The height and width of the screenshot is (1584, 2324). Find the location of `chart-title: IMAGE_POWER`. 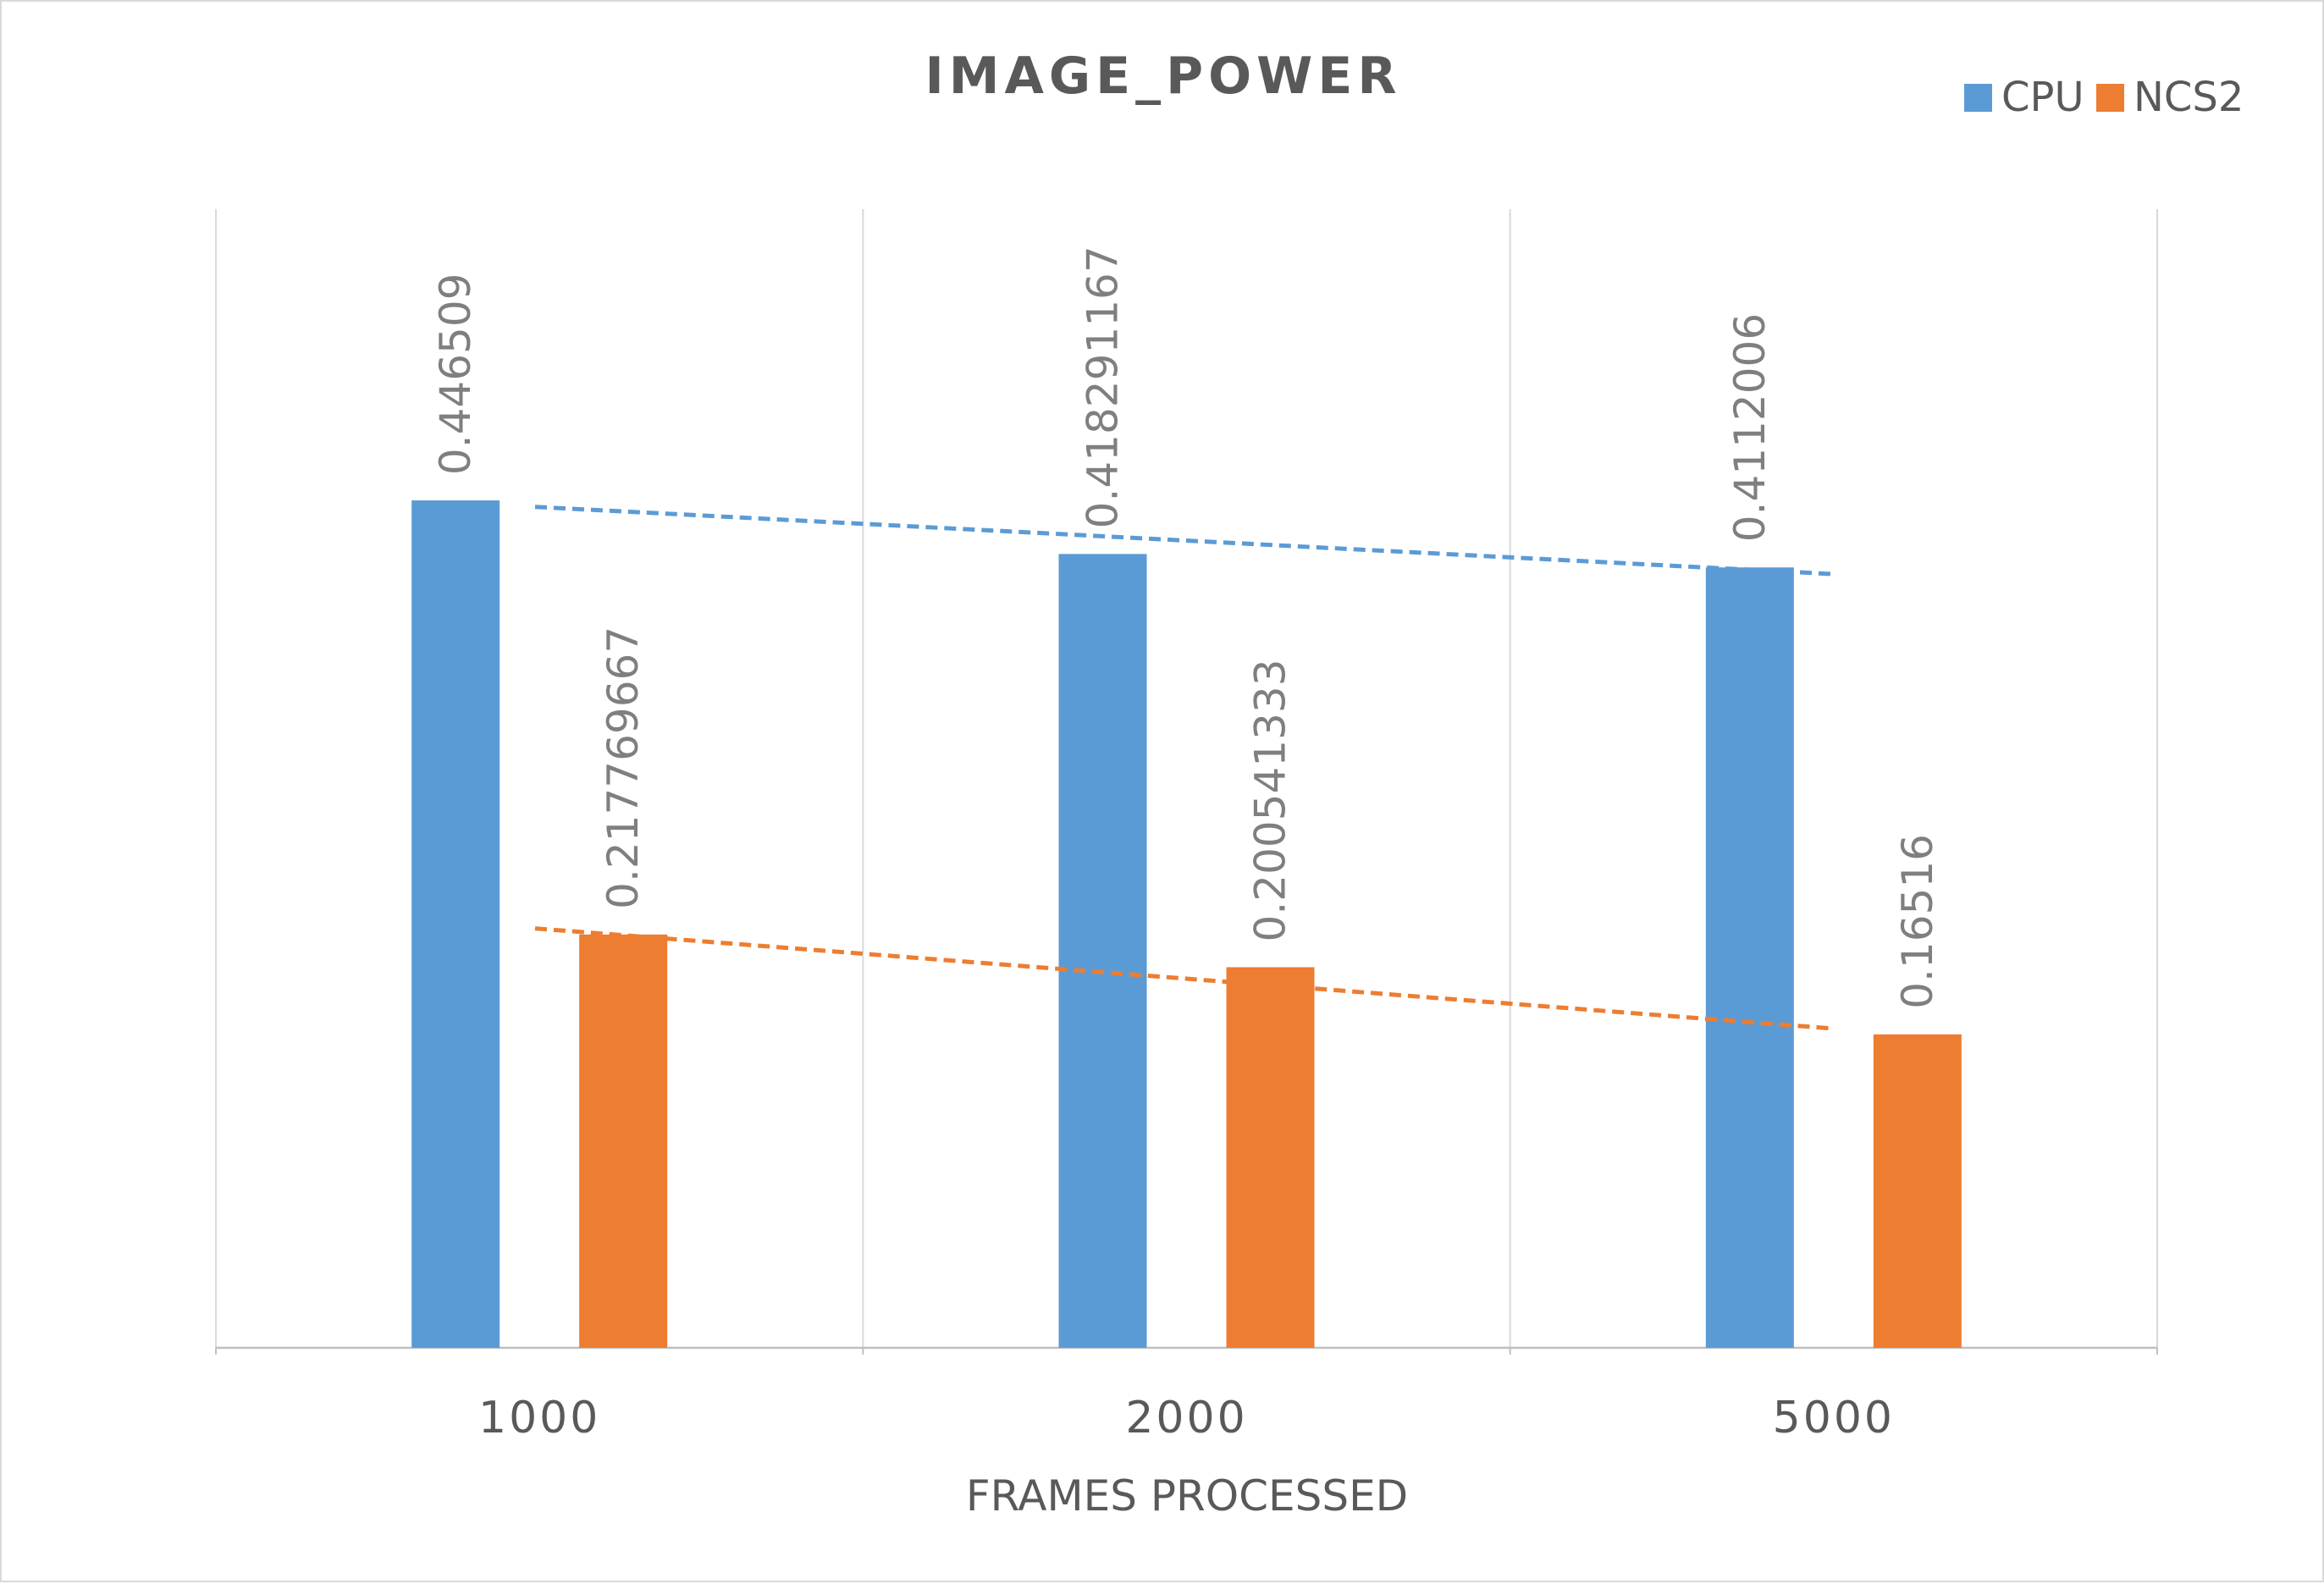

chart-title: IMAGE_POWER is located at coordinates (1163, 76).